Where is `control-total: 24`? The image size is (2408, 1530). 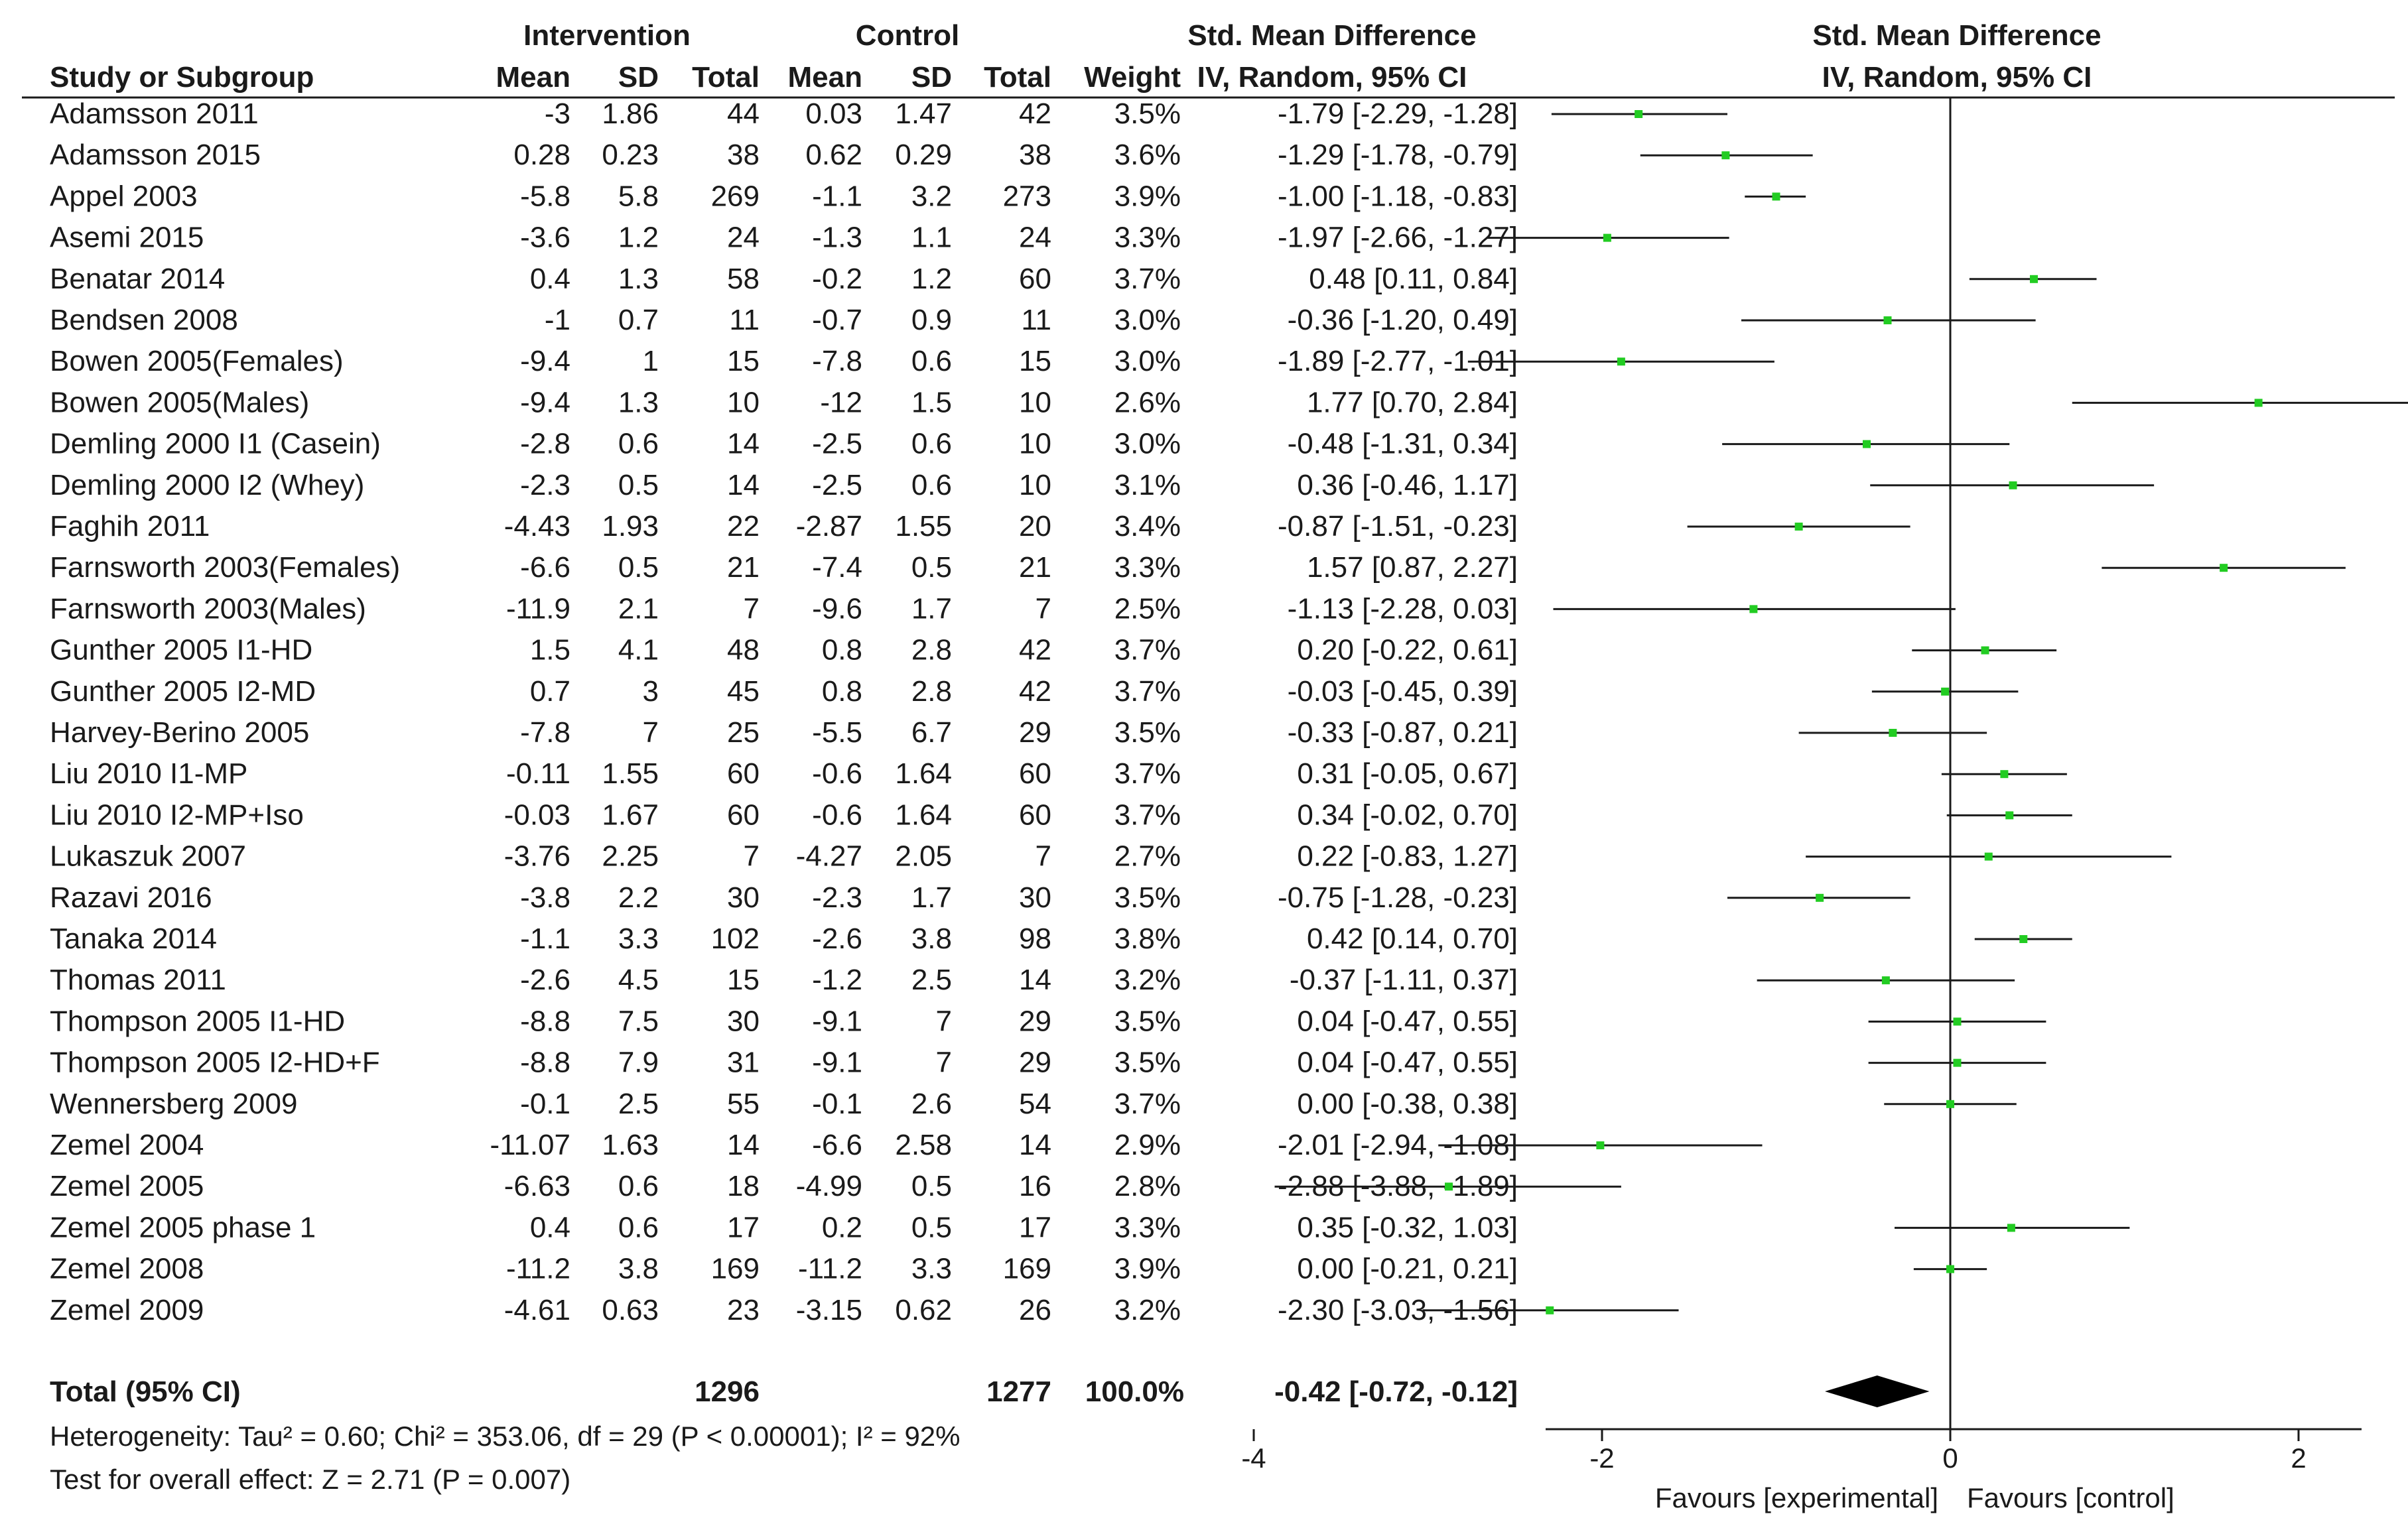 control-total: 24 is located at coordinates (1035, 238).